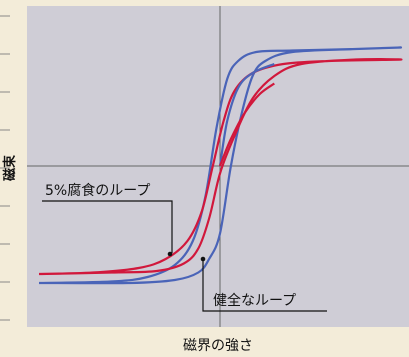 The image size is (409, 357). I want to click on annotation-leader-corroded, so click(107, 226).